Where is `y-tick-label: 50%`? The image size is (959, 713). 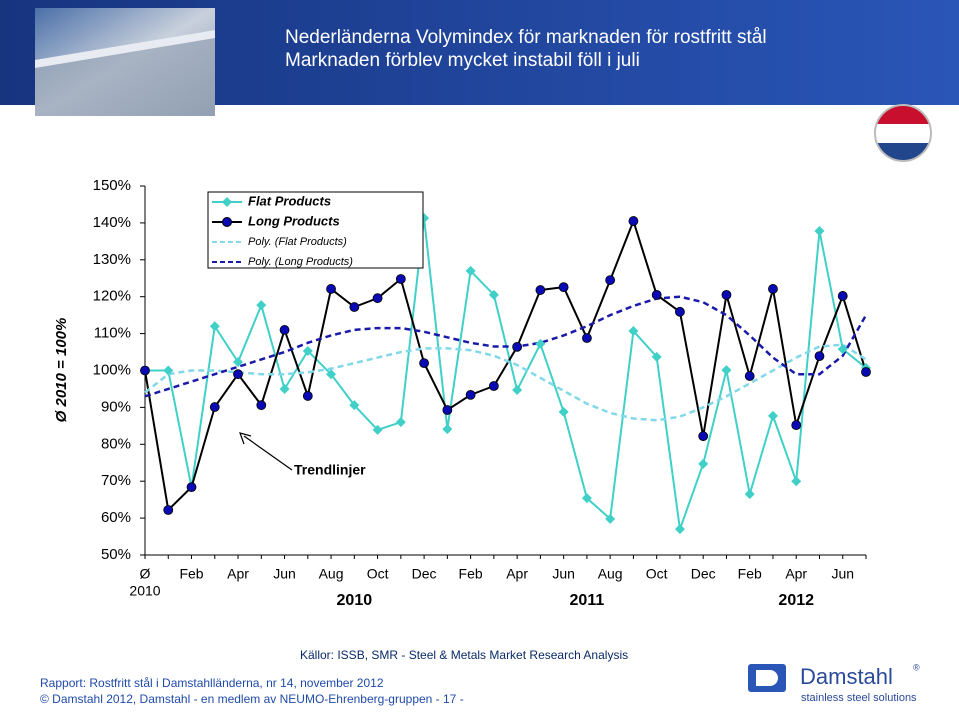 y-tick-label: 50% is located at coordinates (116, 554).